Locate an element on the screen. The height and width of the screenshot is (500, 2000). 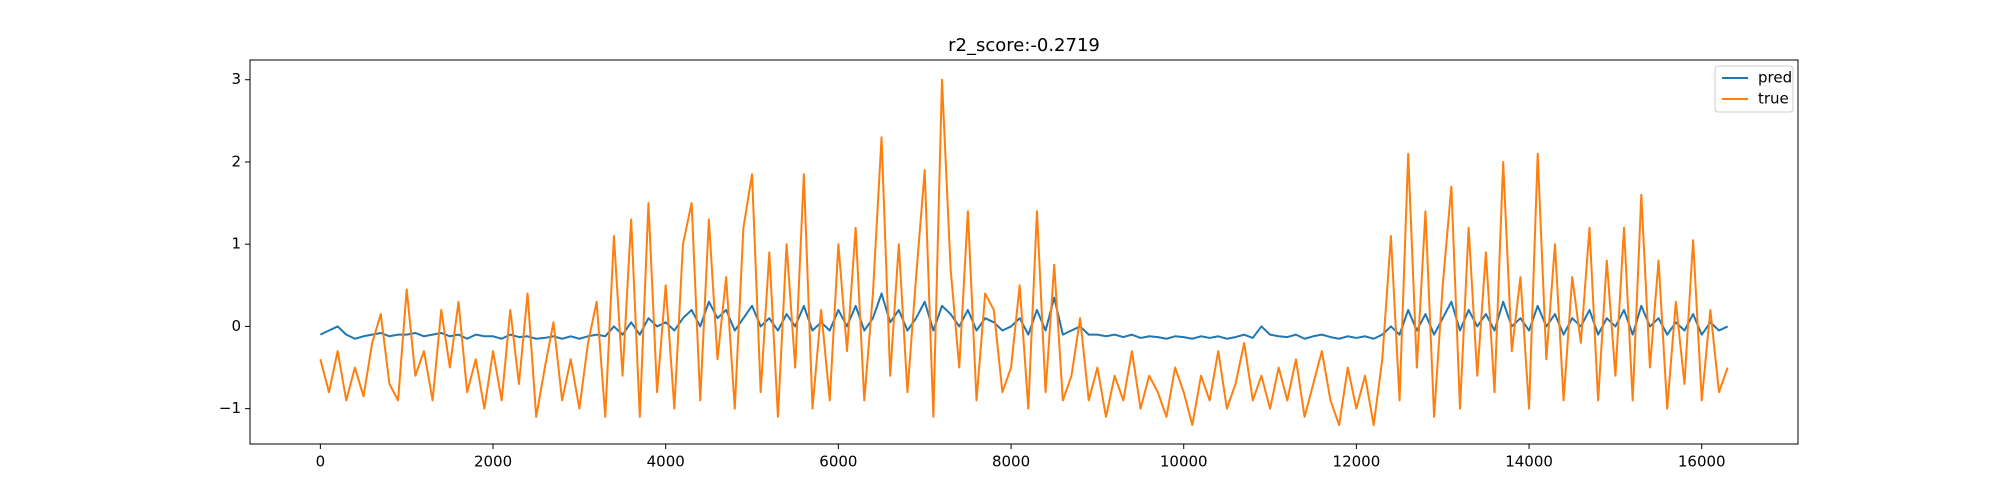
y-tick-label: 1 is located at coordinates (236, 244).